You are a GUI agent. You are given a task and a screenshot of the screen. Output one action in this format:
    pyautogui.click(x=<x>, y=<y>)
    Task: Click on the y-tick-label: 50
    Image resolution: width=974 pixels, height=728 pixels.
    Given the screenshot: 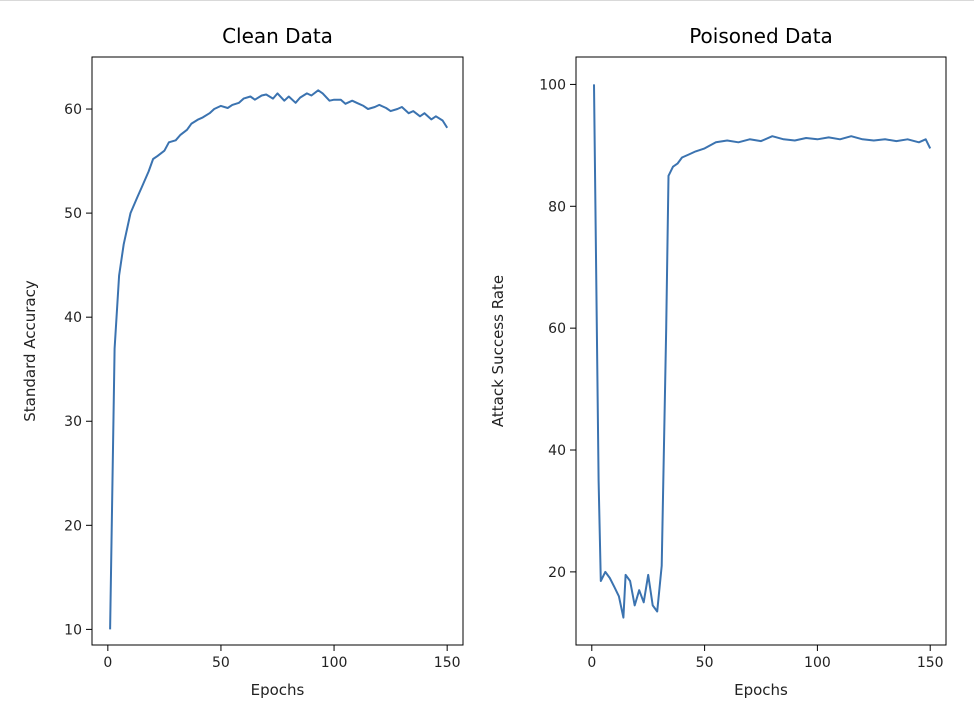 What is the action you would take?
    pyautogui.click(x=73, y=214)
    